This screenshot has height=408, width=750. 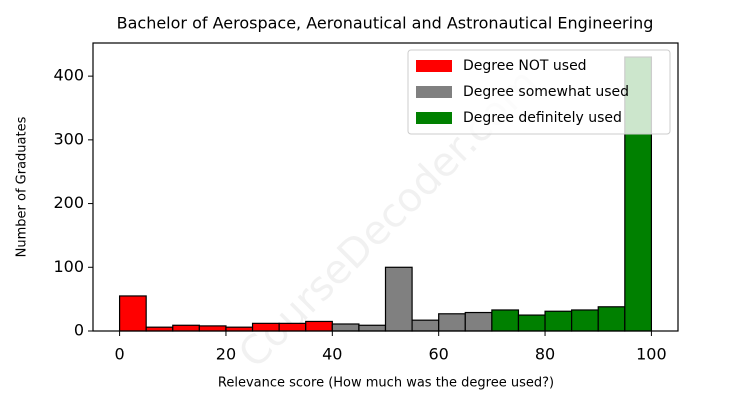 What do you see at coordinates (119, 354) in the screenshot?
I see `x-tick-label: 0` at bounding box center [119, 354].